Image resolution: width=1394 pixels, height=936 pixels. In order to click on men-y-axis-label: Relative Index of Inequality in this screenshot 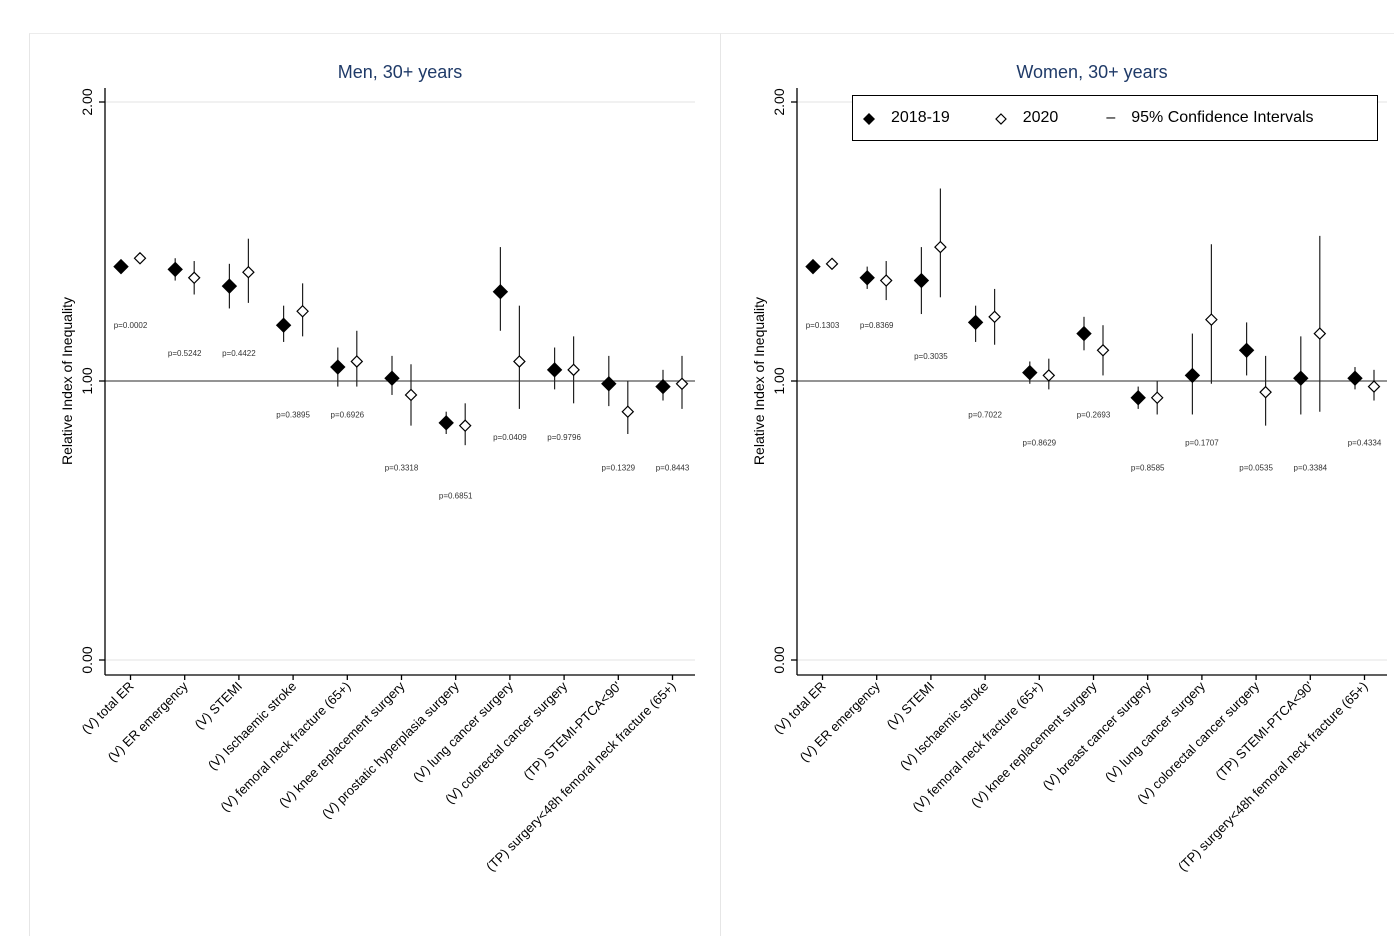, I will do `click(67, 381)`.